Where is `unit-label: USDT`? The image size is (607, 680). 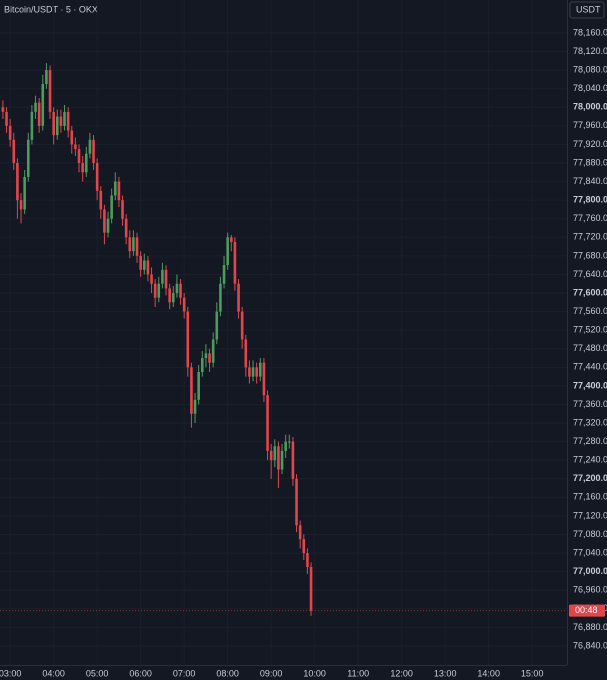
unit-label: USDT is located at coordinates (588, 9).